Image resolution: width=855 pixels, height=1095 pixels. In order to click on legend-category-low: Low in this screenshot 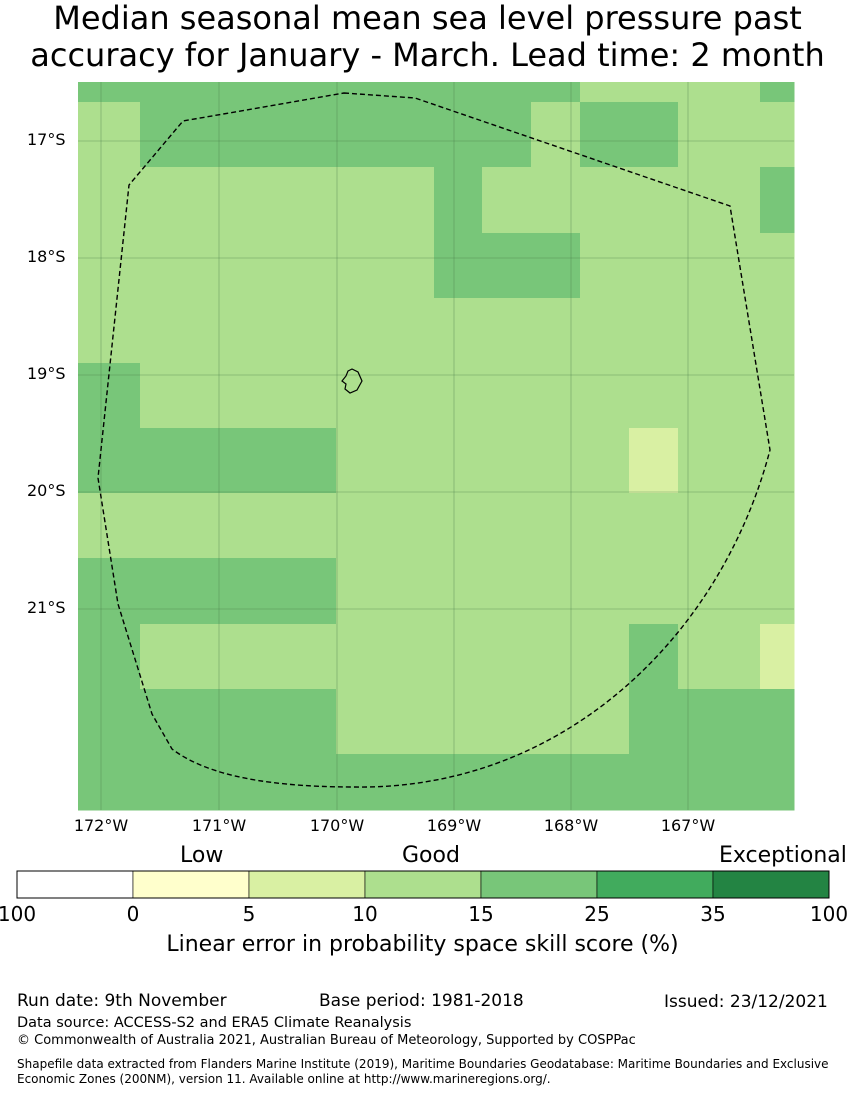, I will do `click(202, 855)`.